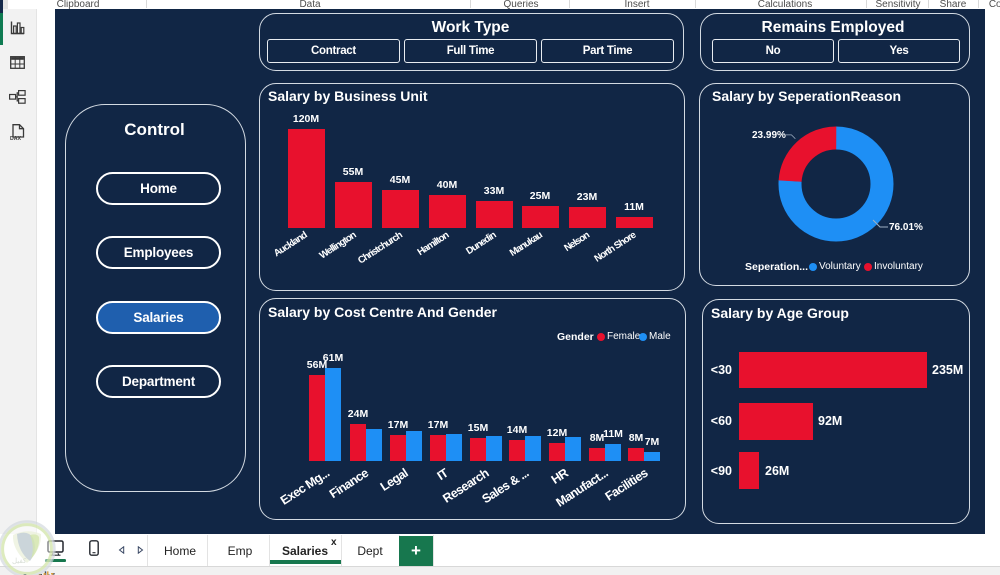 The height and width of the screenshot is (575, 1000). I want to click on svg-text: DAX, so click(15, 138).